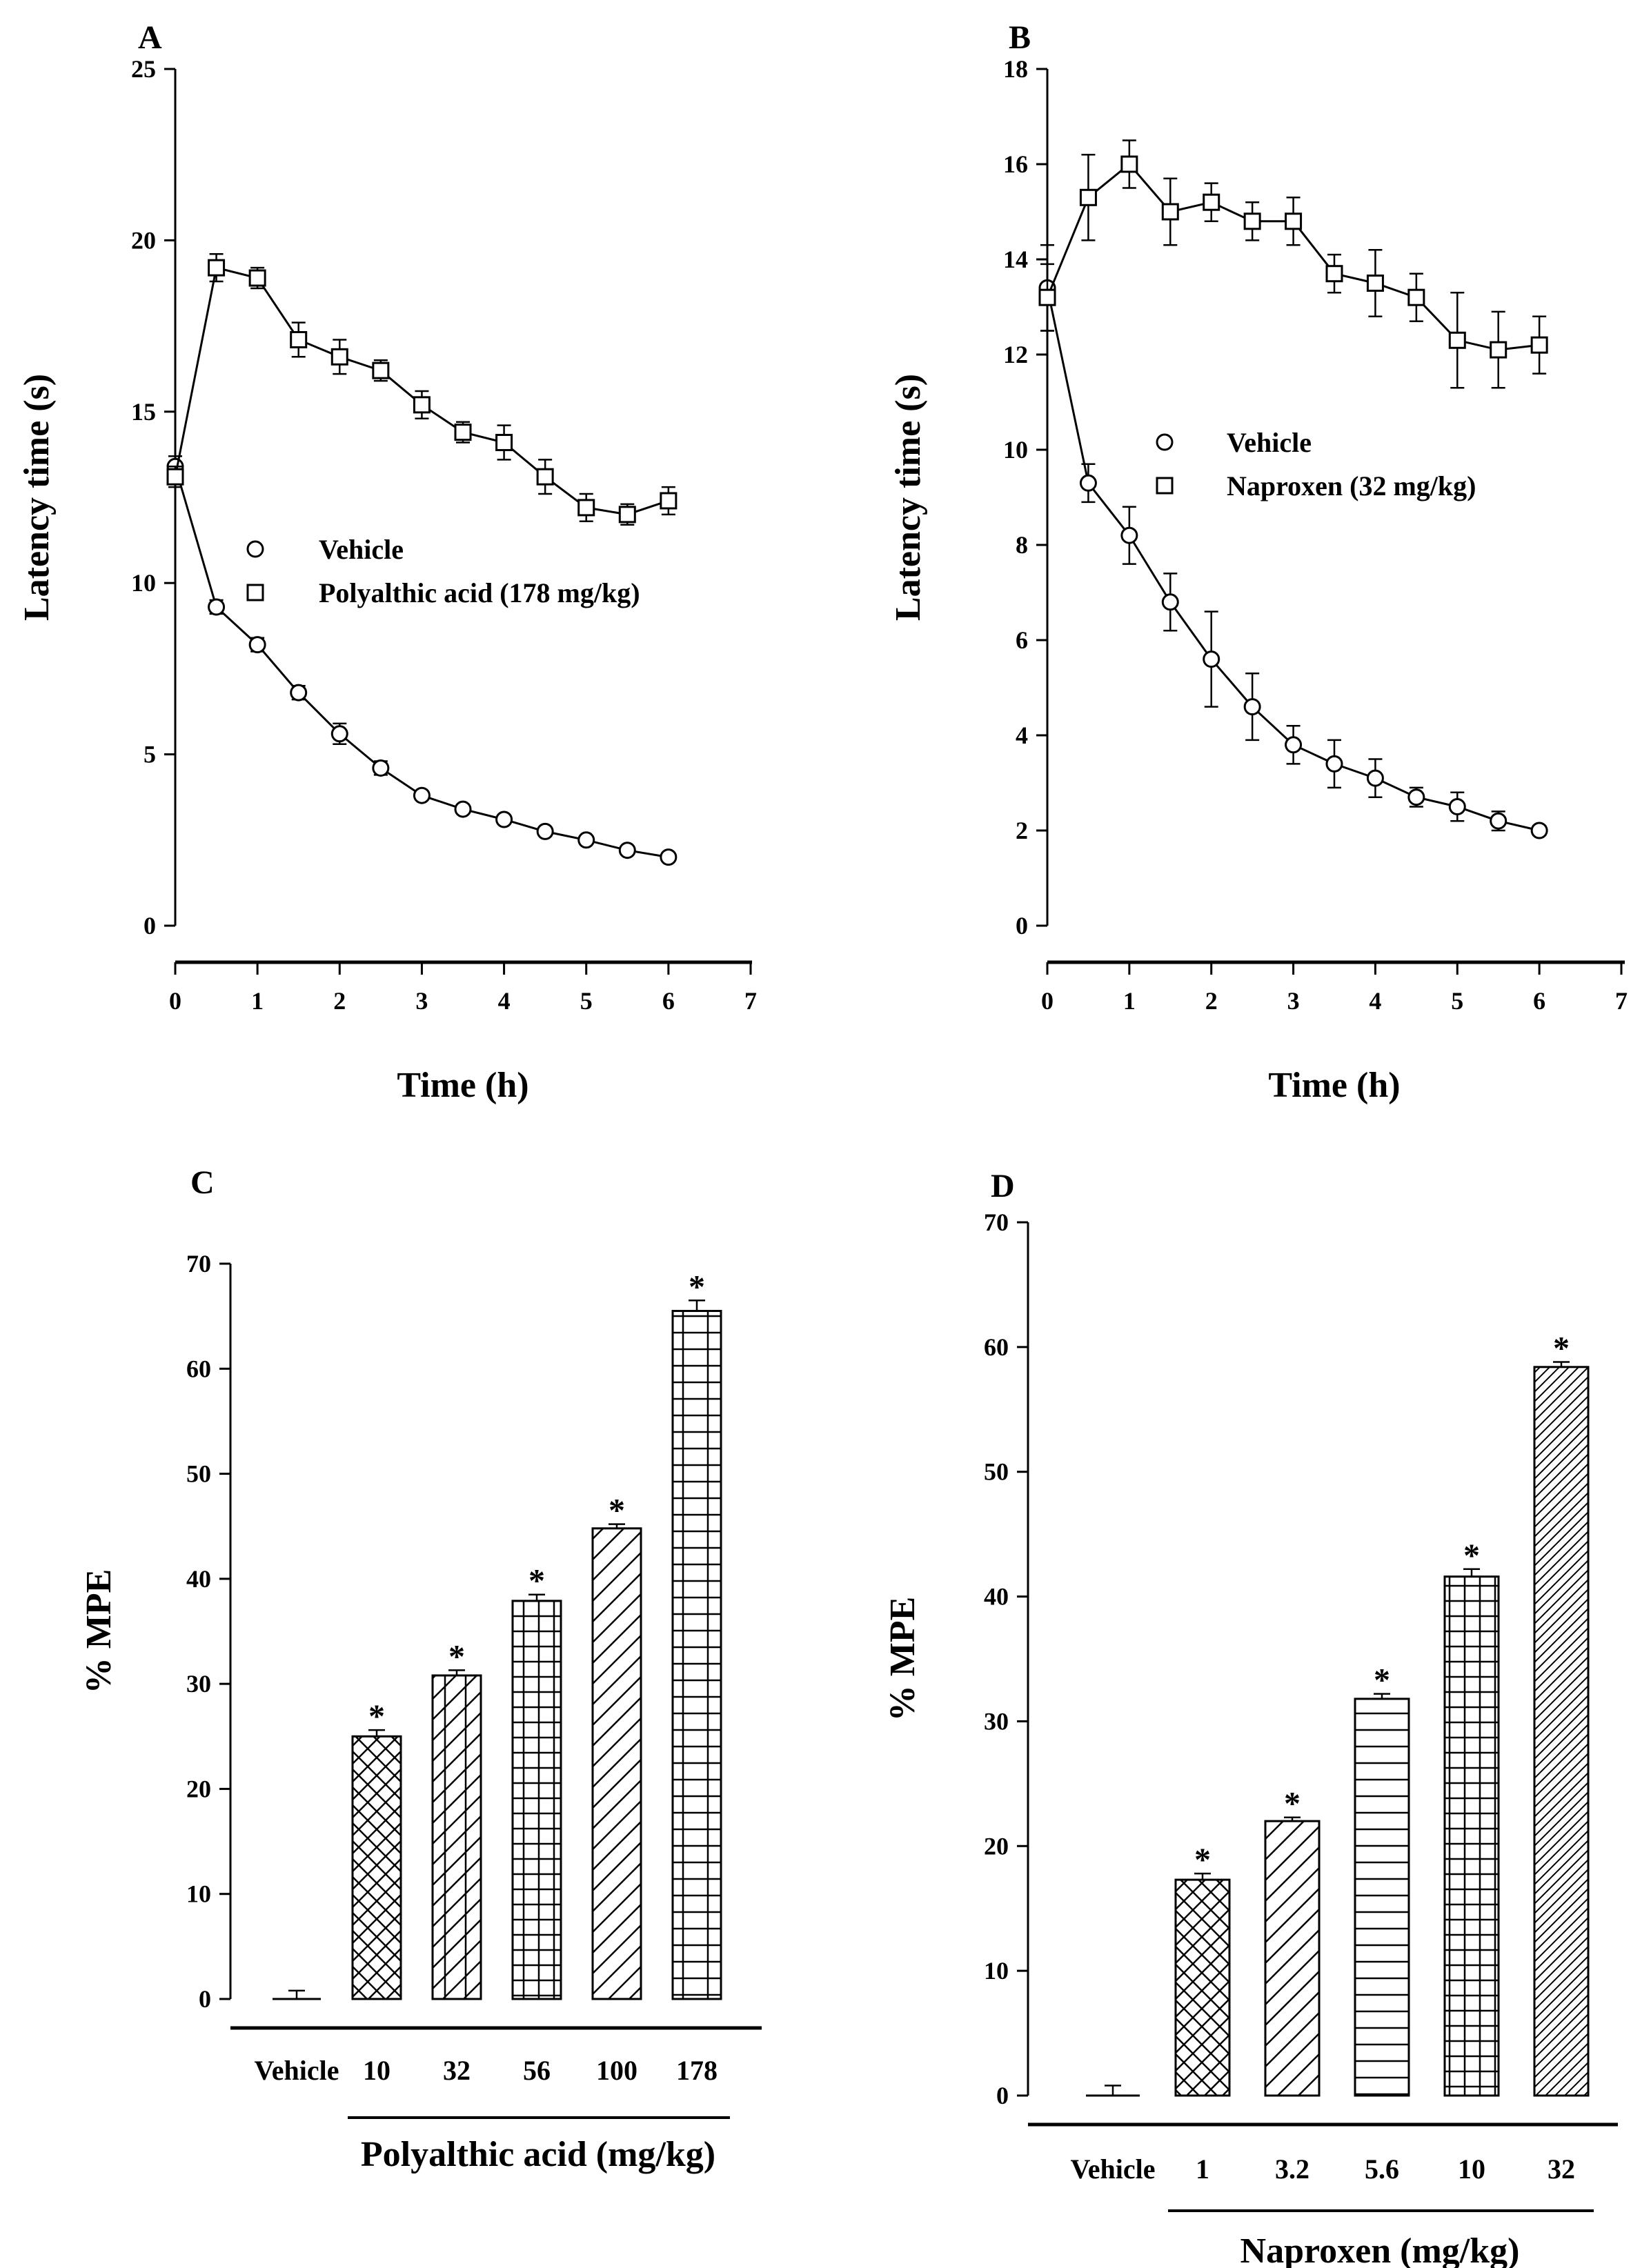 Image resolution: width=1651 pixels, height=2268 pixels. What do you see at coordinates (150, 37) in the screenshot?
I see `panel-letter: A` at bounding box center [150, 37].